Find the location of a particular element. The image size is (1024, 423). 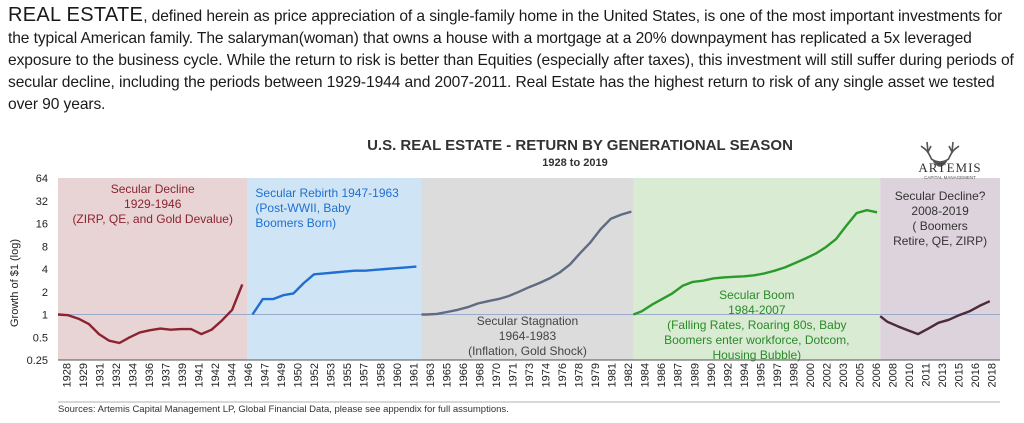

x-tick-label: 2013 is located at coordinates (943, 375).